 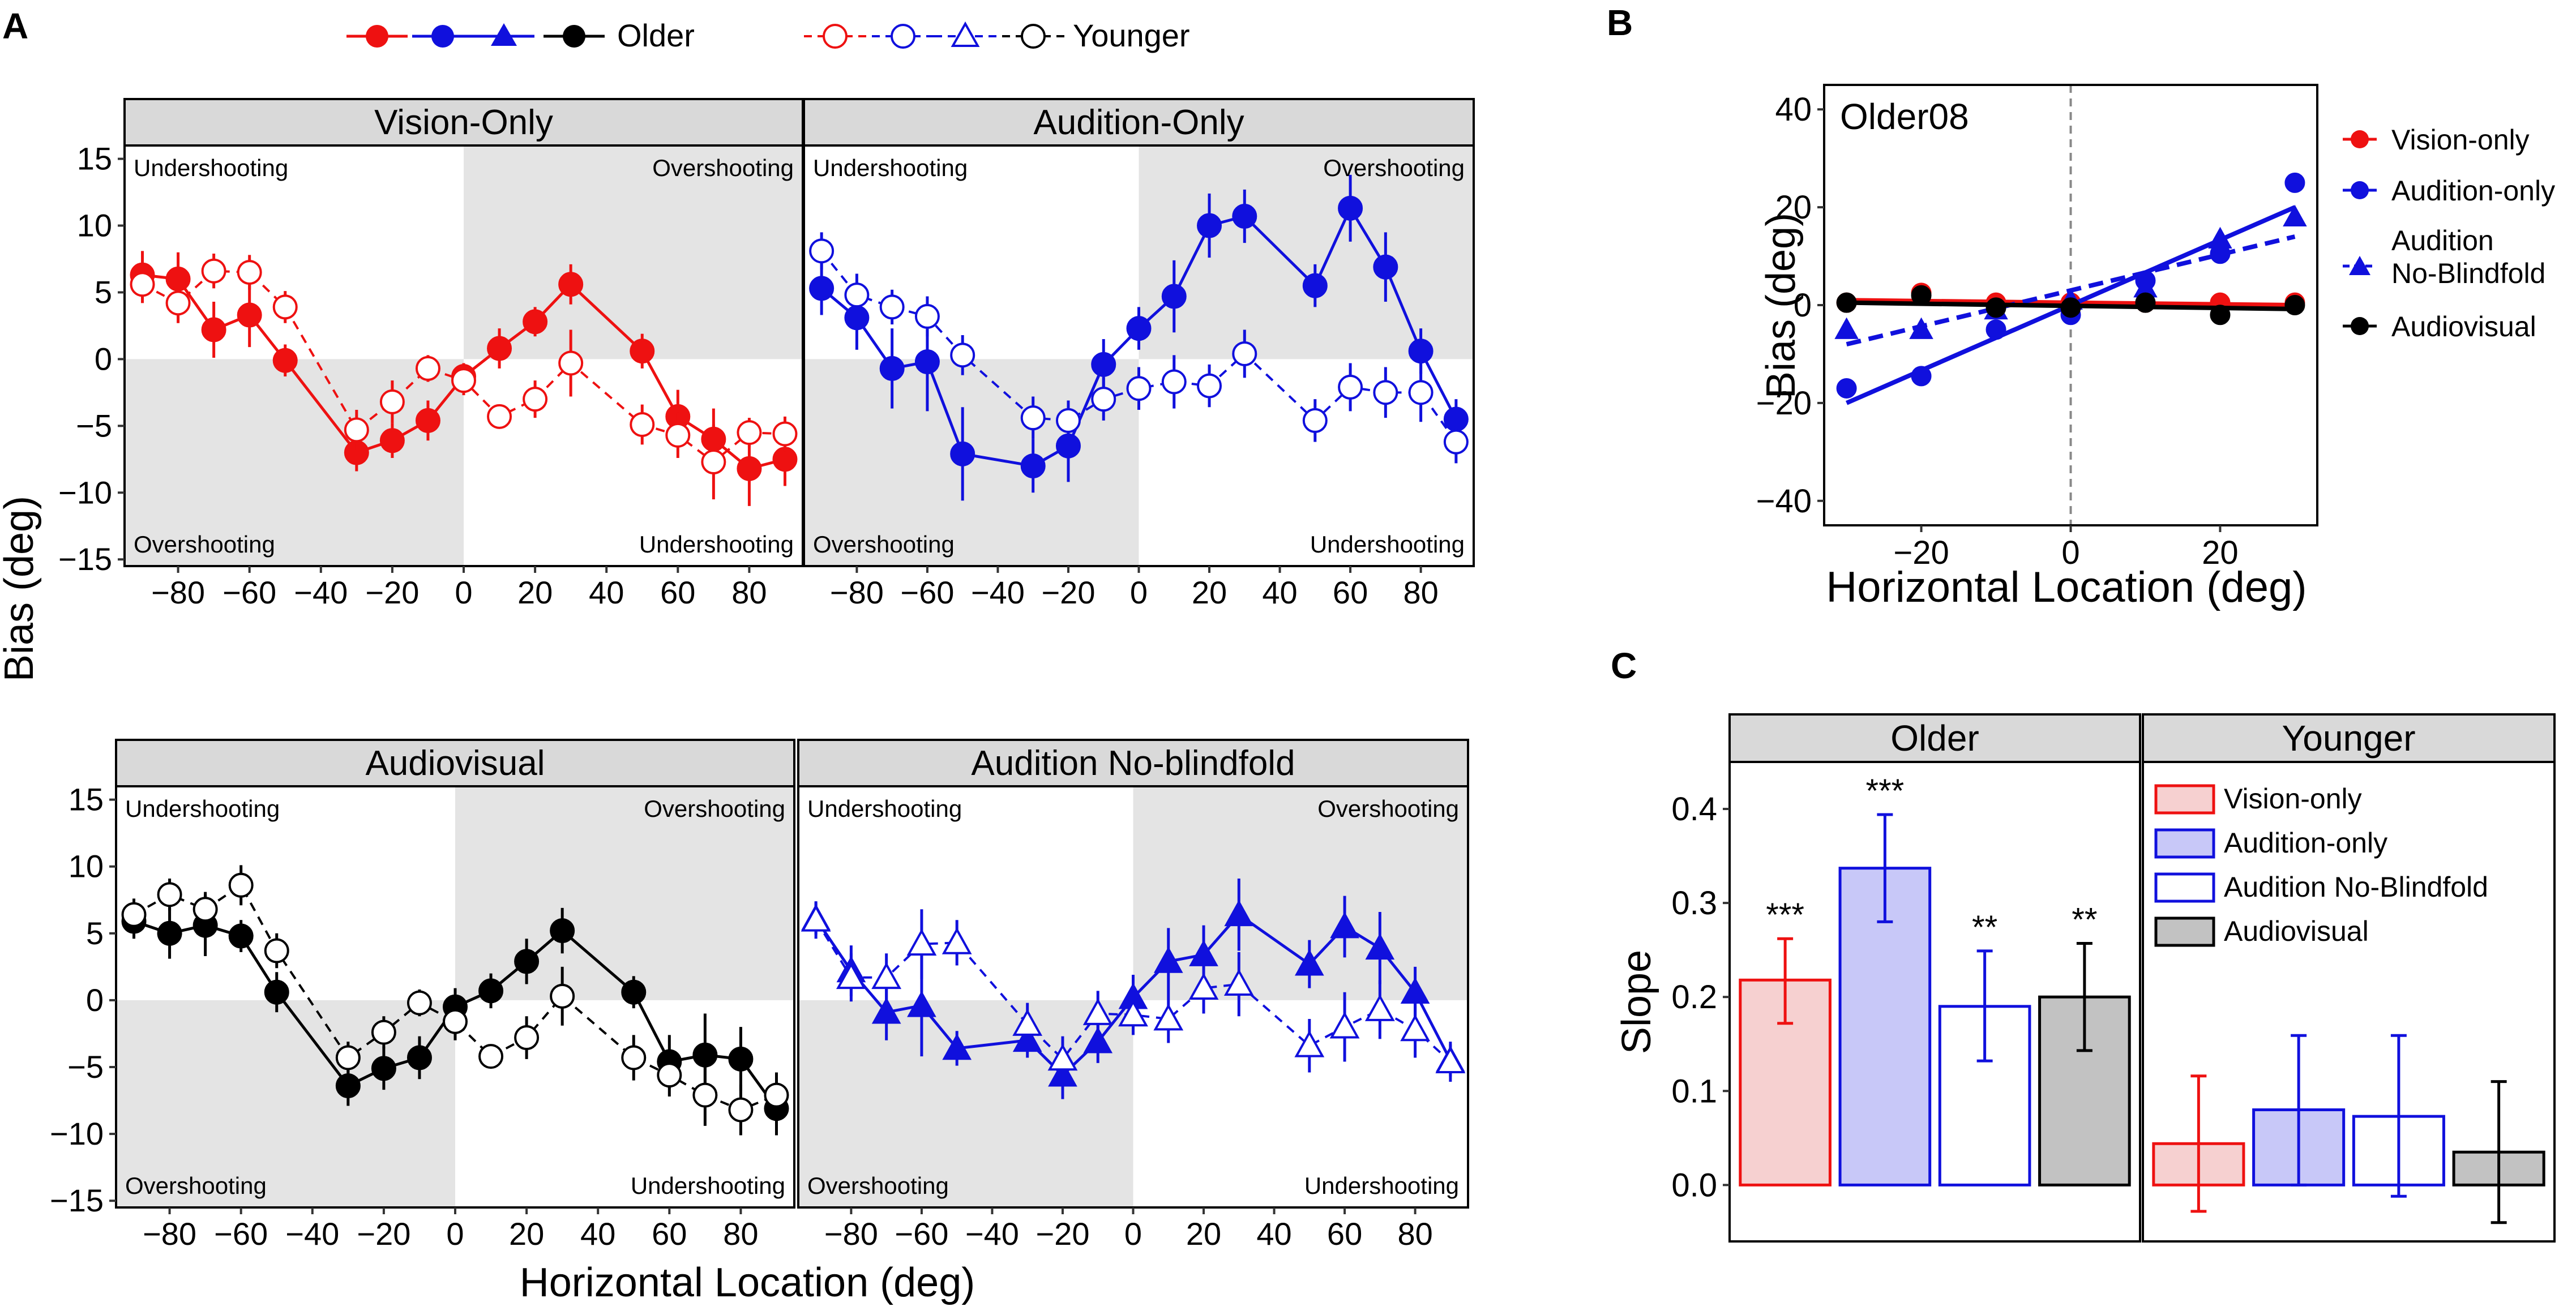 What do you see at coordinates (85, 1067) in the screenshot?
I see `y-tick-label: −5` at bounding box center [85, 1067].